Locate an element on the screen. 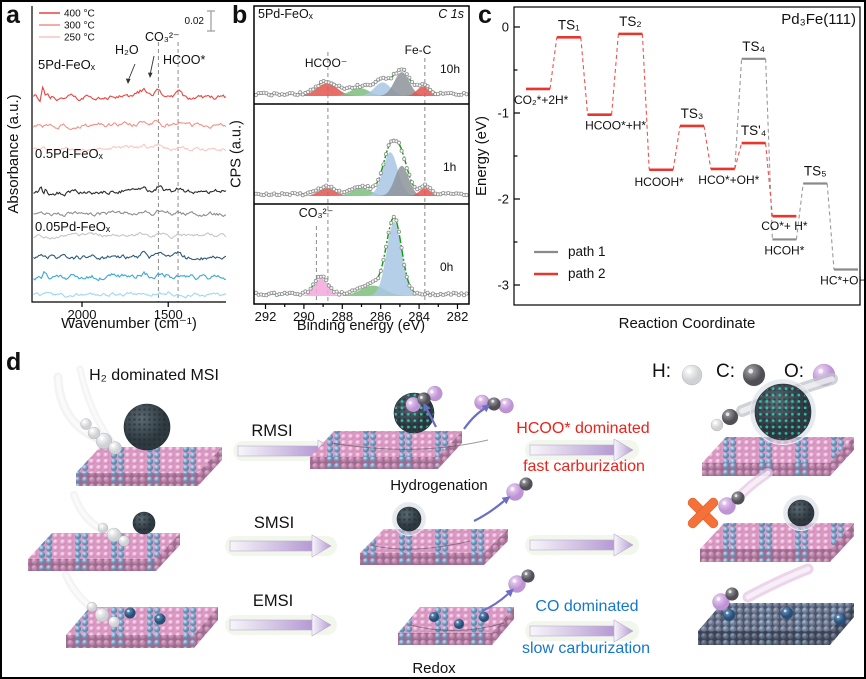  peak-label-co3: CO₃²⁻ is located at coordinates (162, 37).